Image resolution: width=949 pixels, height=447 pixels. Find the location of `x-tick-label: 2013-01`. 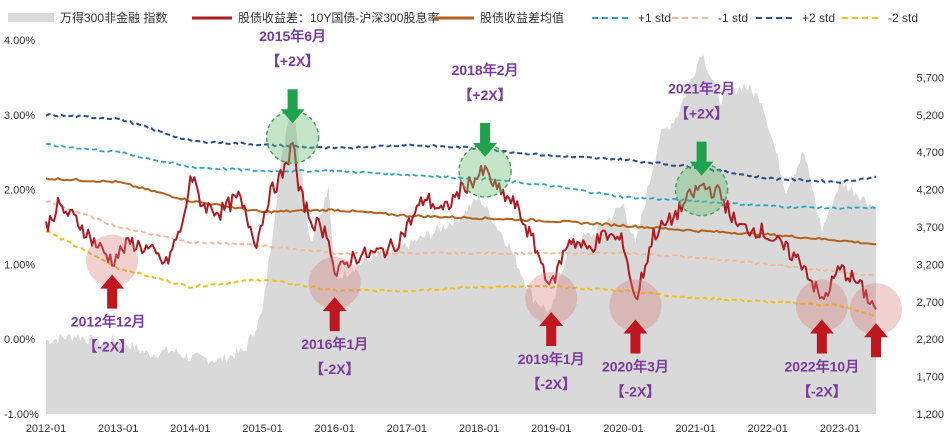

x-tick-label: 2013-01 is located at coordinates (118, 429).